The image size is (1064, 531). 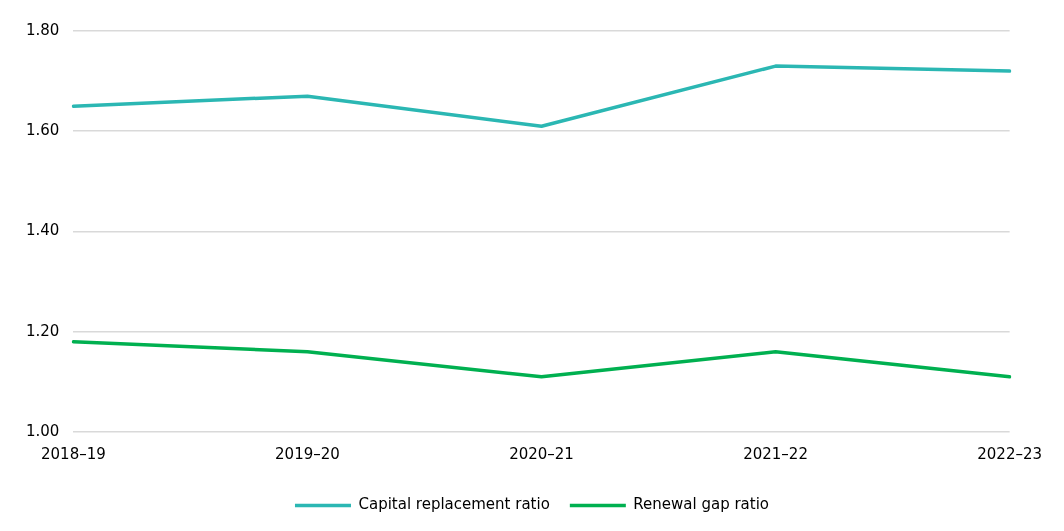 I want to click on y-tick-label: 1.00, so click(x=42, y=430).